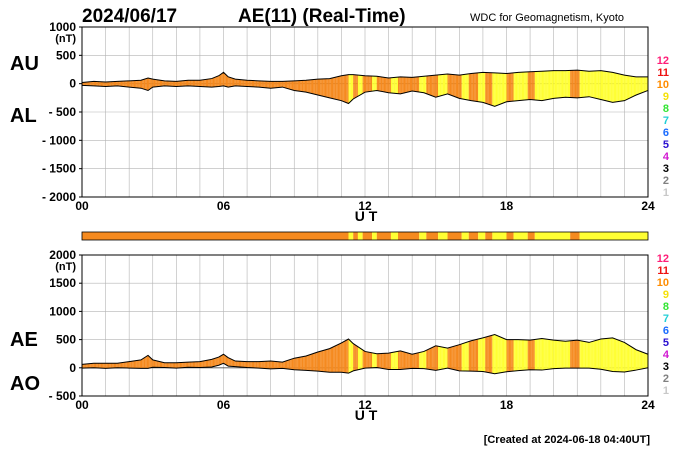  What do you see at coordinates (365, 95) in the screenshot?
I see `series-line-al` at bounding box center [365, 95].